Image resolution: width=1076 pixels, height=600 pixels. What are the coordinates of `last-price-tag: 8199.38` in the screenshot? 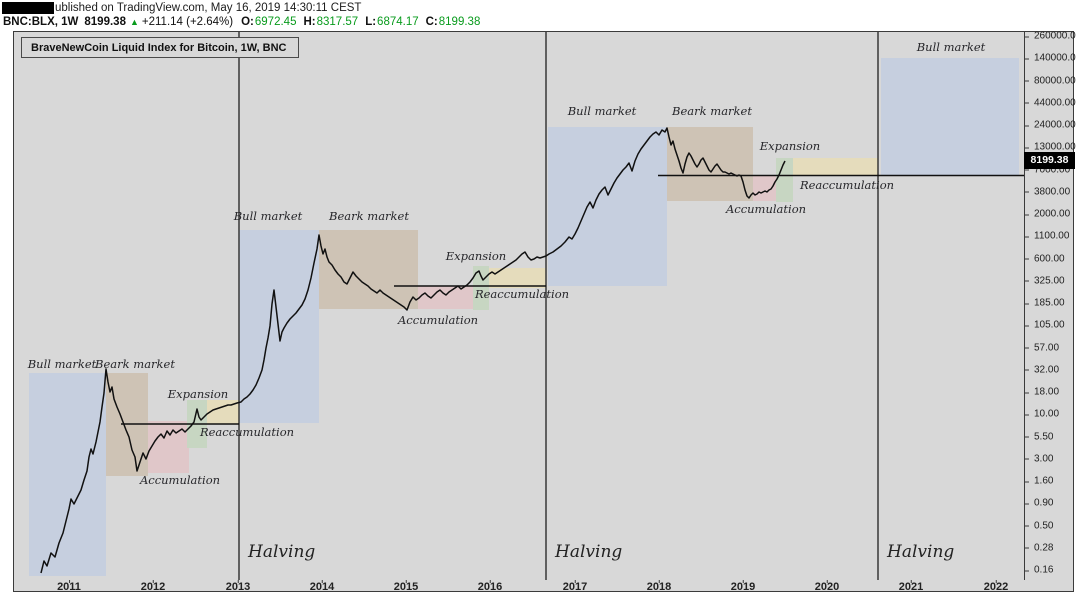 It's located at (1049, 160).